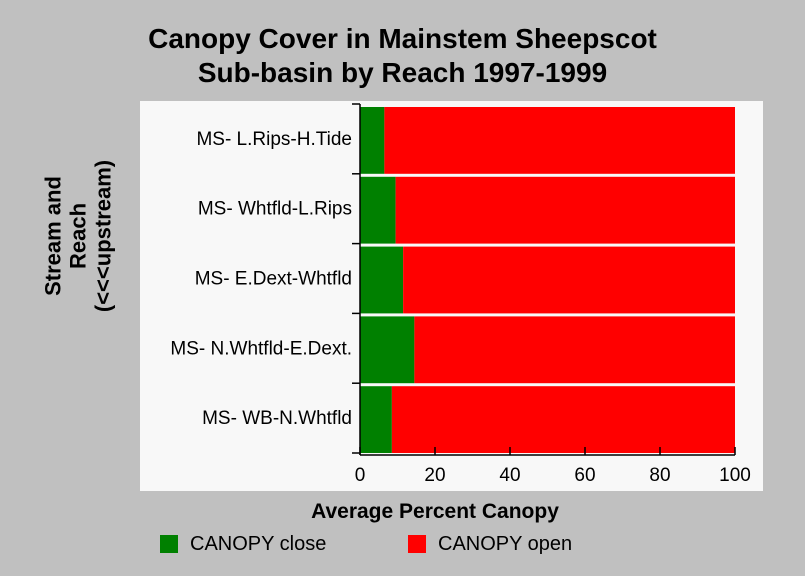 The height and width of the screenshot is (576, 805). What do you see at coordinates (417, 544) in the screenshot?
I see `legend-swatch-canopy-open` at bounding box center [417, 544].